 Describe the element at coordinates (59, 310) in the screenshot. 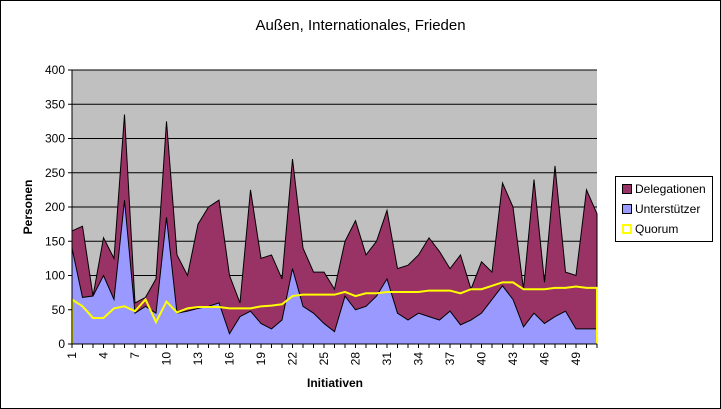

I see `svg-text: 50` at that location.